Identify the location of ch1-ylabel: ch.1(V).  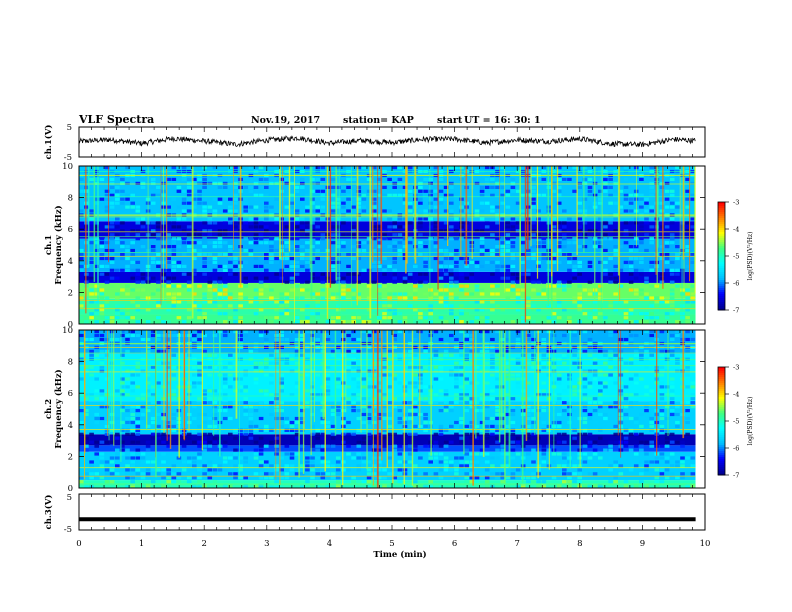
(48, 142).